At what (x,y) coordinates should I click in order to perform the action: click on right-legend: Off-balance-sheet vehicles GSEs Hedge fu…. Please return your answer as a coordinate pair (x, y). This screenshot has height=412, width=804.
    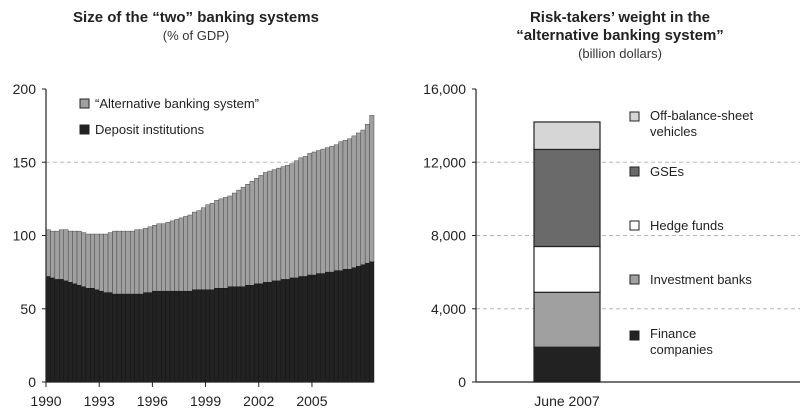
    Looking at the image, I should click on (691, 232).